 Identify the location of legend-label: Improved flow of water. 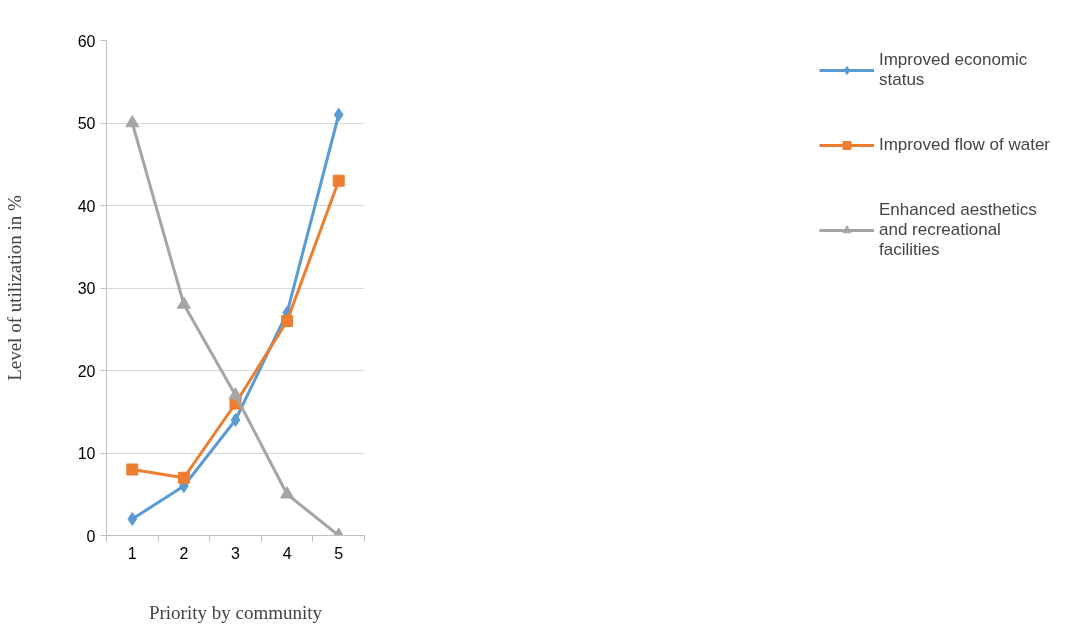
(964, 145).